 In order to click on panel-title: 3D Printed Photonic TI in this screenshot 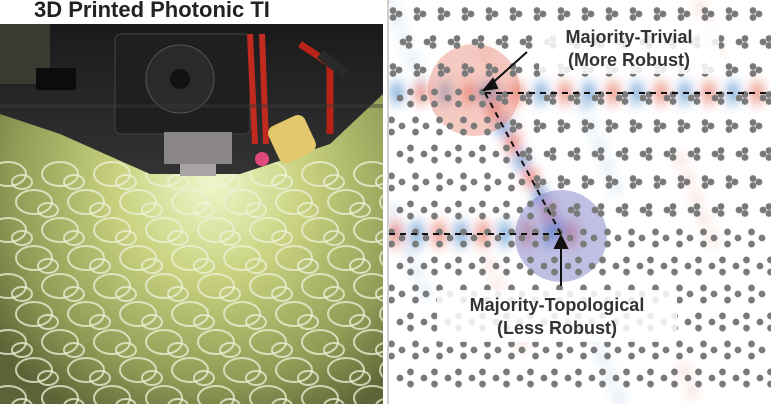, I will do `click(152, 11)`.